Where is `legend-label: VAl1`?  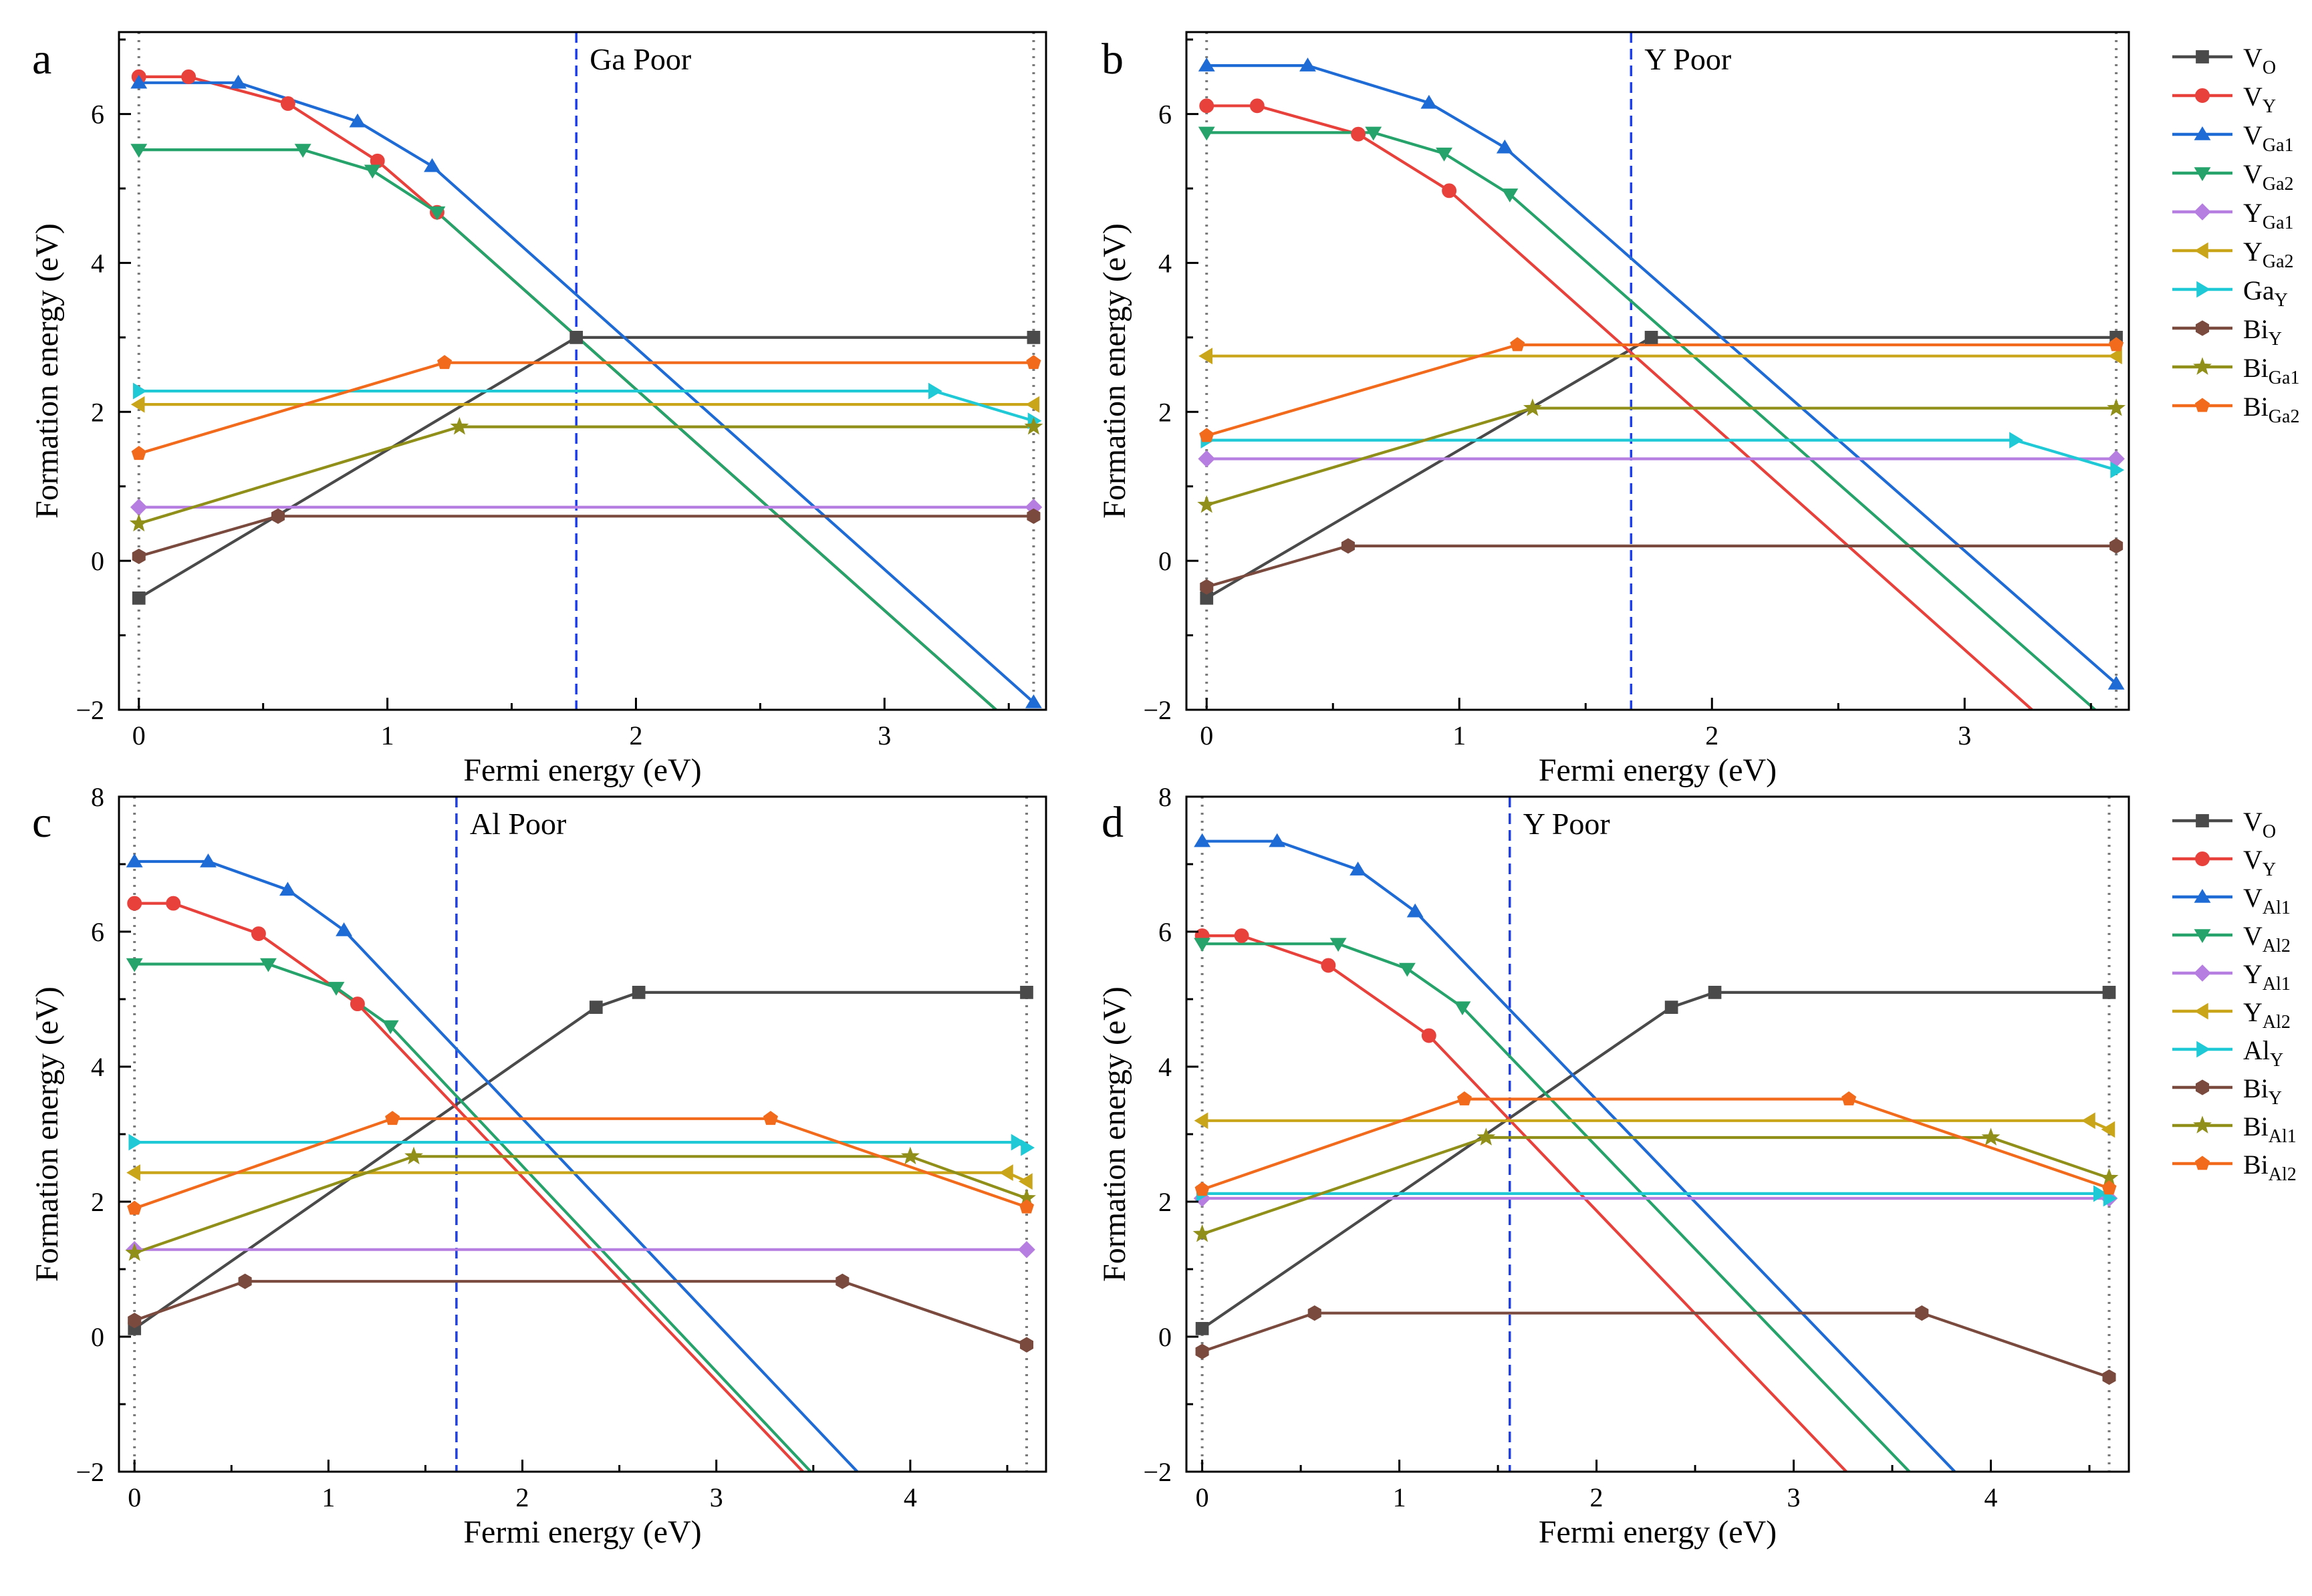
legend-label: VAl1 is located at coordinates (2267, 901).